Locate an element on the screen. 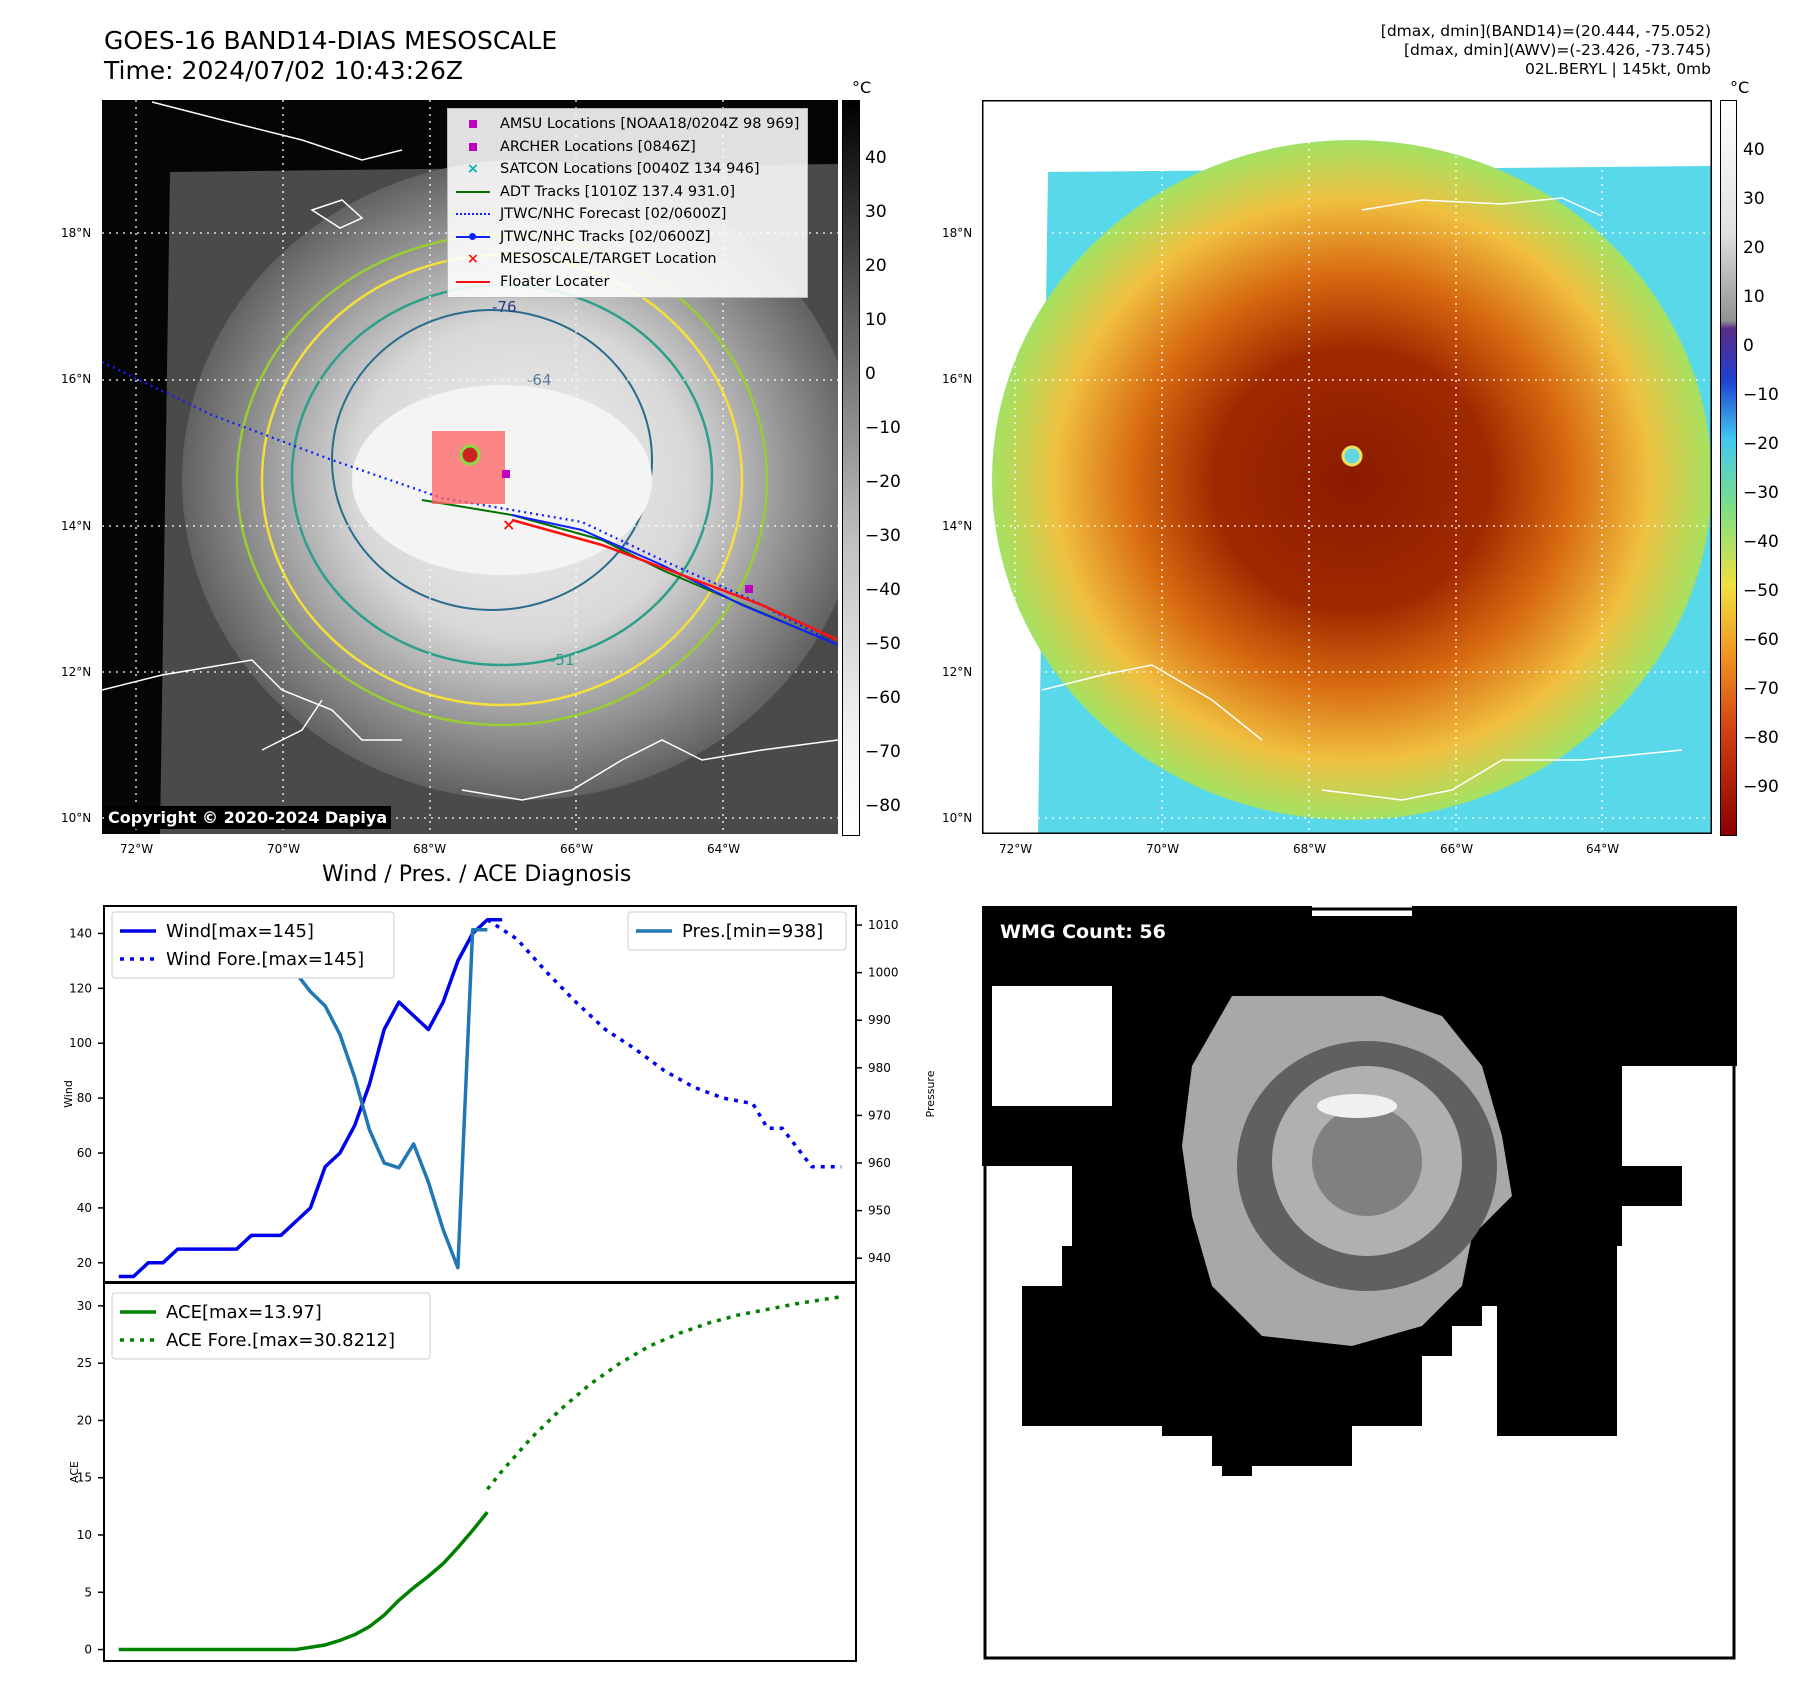 Image resolution: width=1797 pixels, height=1690 pixels. contour-inner is located at coordinates (492, 460).